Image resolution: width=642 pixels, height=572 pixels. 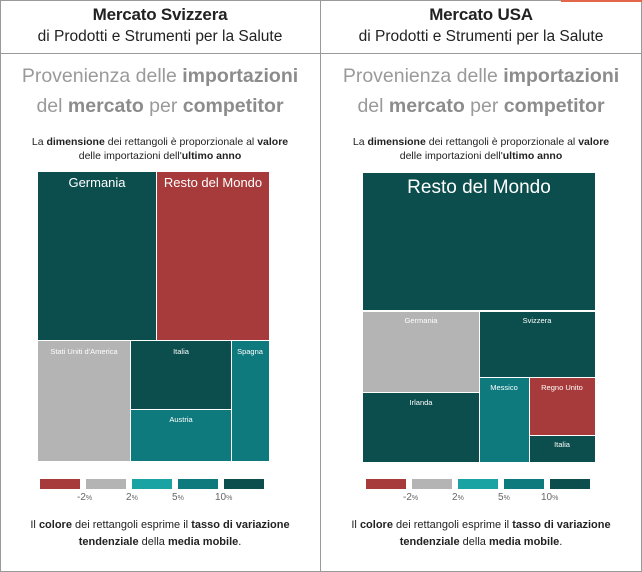 What do you see at coordinates (320, 285) in the screenshot?
I see `panel-divider` at bounding box center [320, 285].